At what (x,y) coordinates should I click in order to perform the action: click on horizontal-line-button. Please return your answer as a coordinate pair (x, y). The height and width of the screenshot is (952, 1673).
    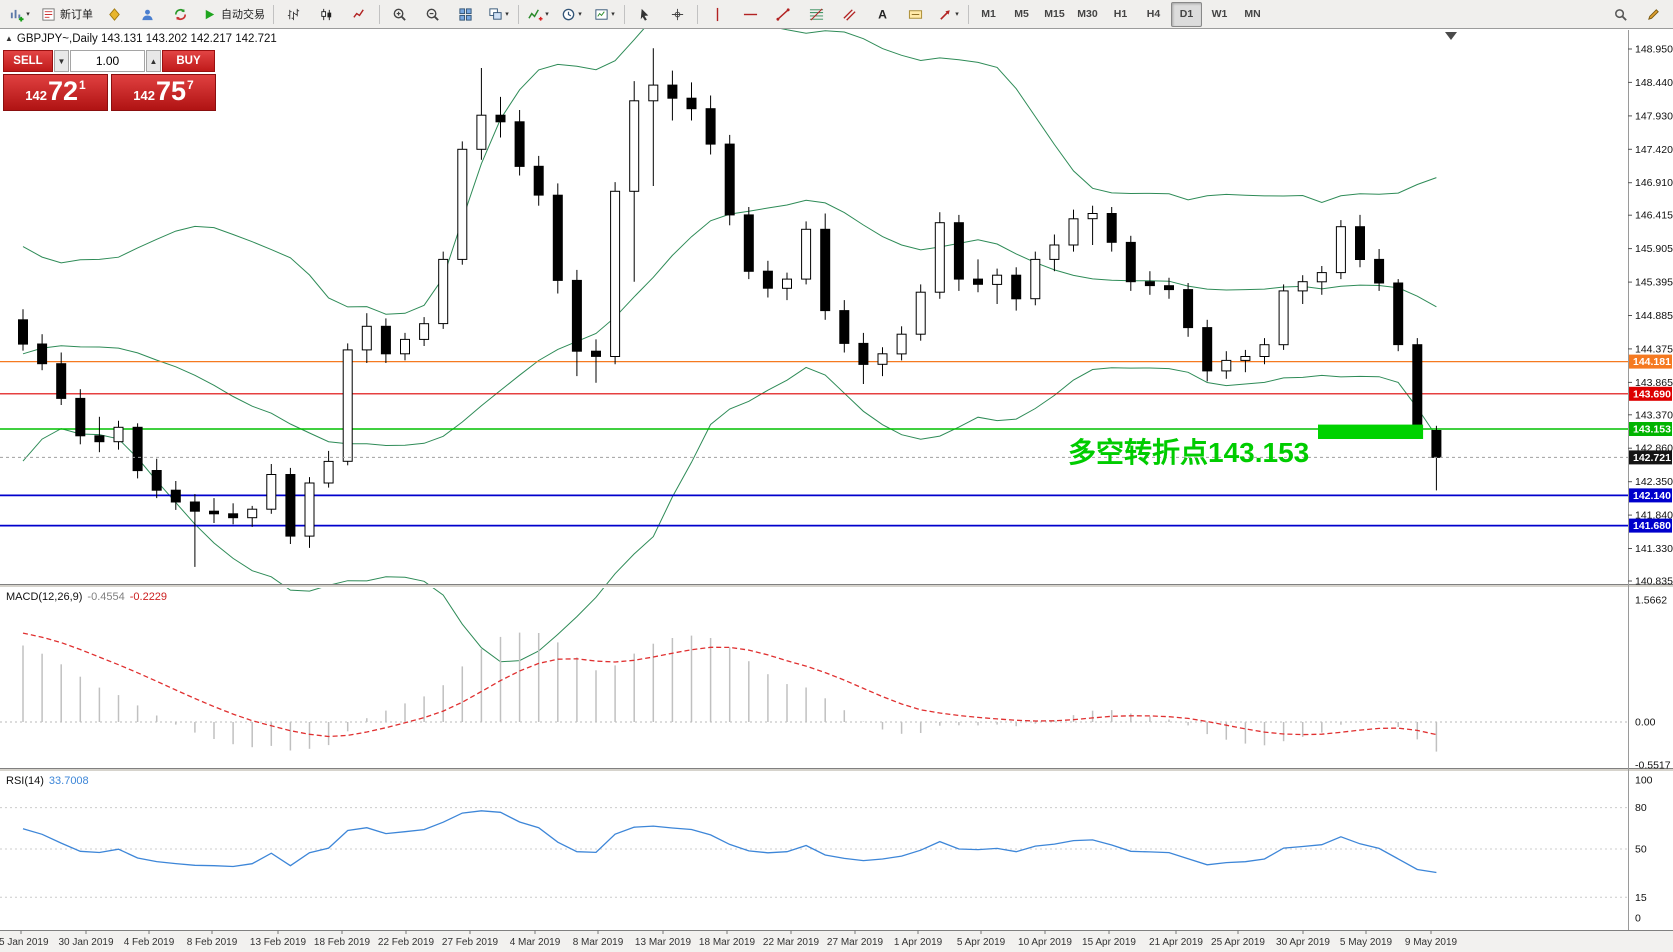
    Looking at the image, I should click on (750, 14).